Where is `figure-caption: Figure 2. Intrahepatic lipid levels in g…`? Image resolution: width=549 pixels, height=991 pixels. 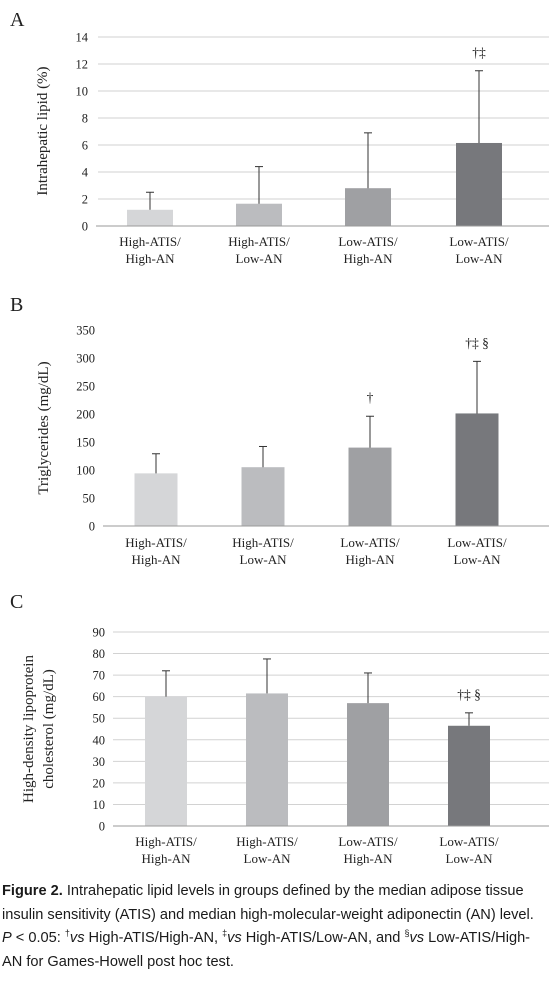
figure-caption: Figure 2. Intrahepatic lipid levels in g… is located at coordinates (274, 927).